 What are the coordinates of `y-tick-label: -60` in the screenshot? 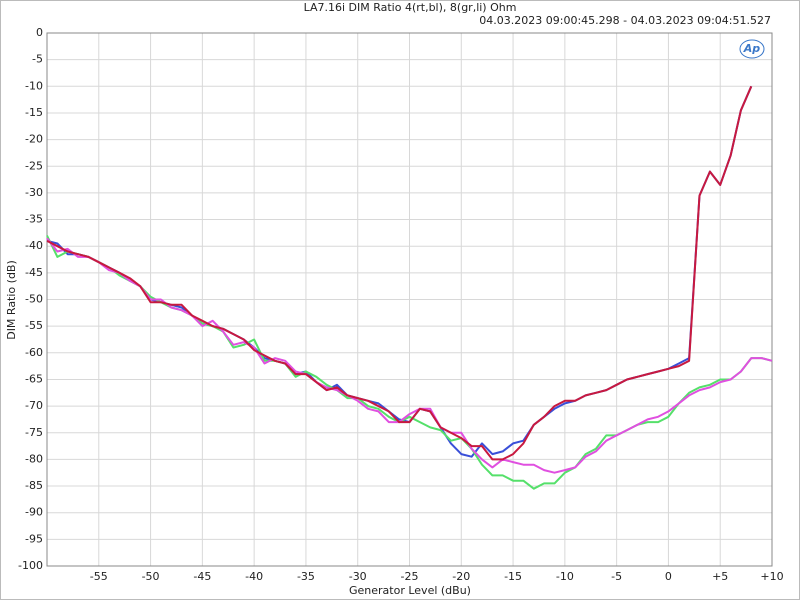 It's located at (34, 352).